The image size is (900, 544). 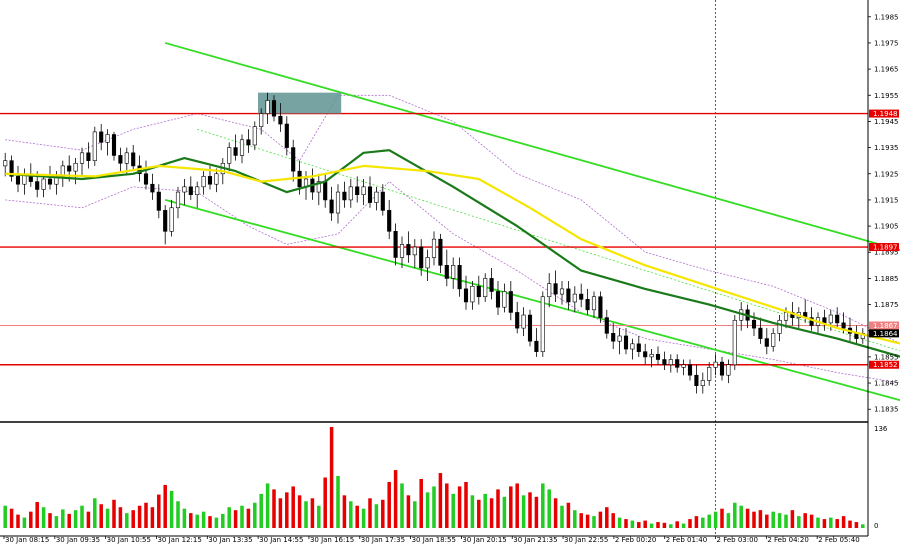 I want to click on price-tick-label: 1.1945, so click(x=886, y=122).